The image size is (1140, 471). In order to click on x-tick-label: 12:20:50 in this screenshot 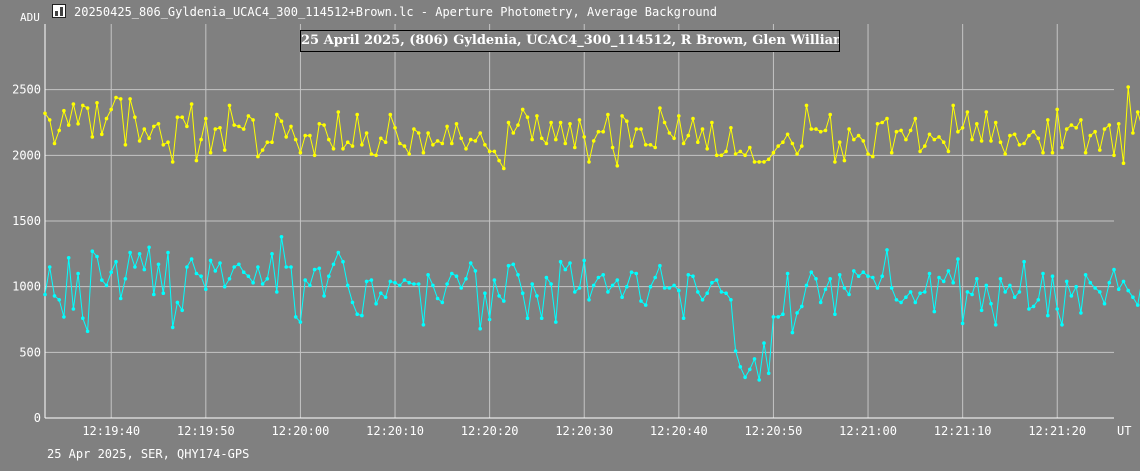, I will do `click(774, 431)`.